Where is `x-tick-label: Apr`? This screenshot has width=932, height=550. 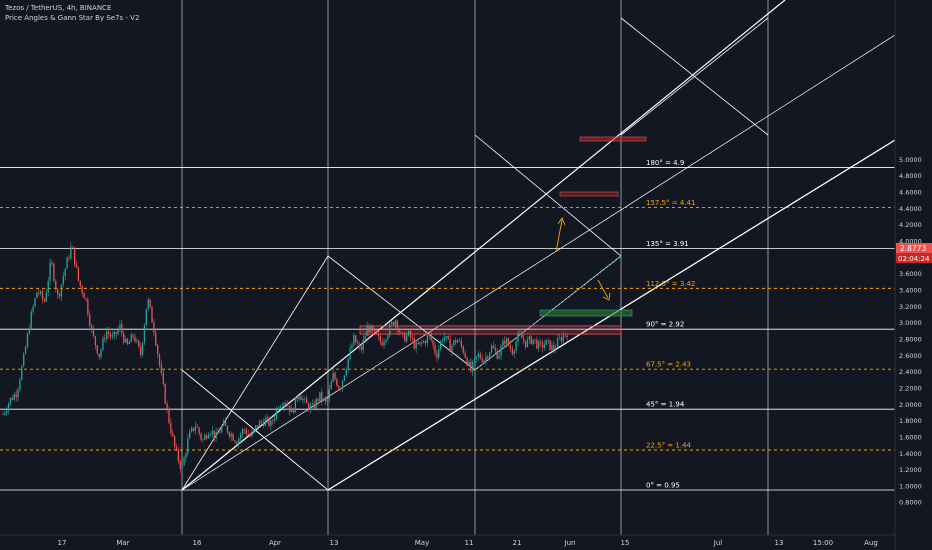 x-tick-label: Apr is located at coordinates (275, 543).